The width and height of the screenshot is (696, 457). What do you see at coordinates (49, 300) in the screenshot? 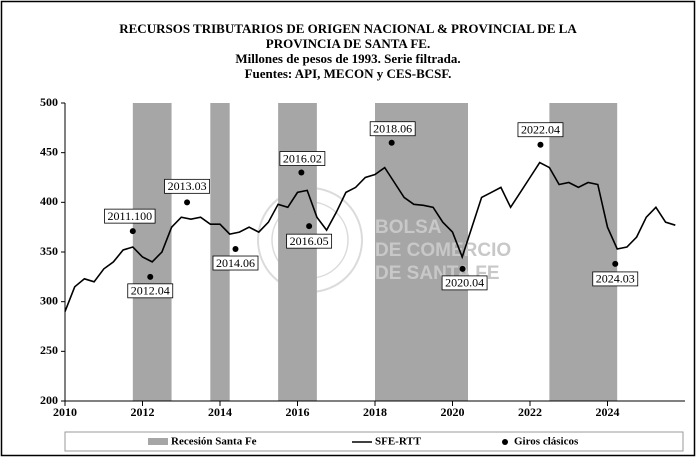
I see `y-tick-label: 300` at bounding box center [49, 300].